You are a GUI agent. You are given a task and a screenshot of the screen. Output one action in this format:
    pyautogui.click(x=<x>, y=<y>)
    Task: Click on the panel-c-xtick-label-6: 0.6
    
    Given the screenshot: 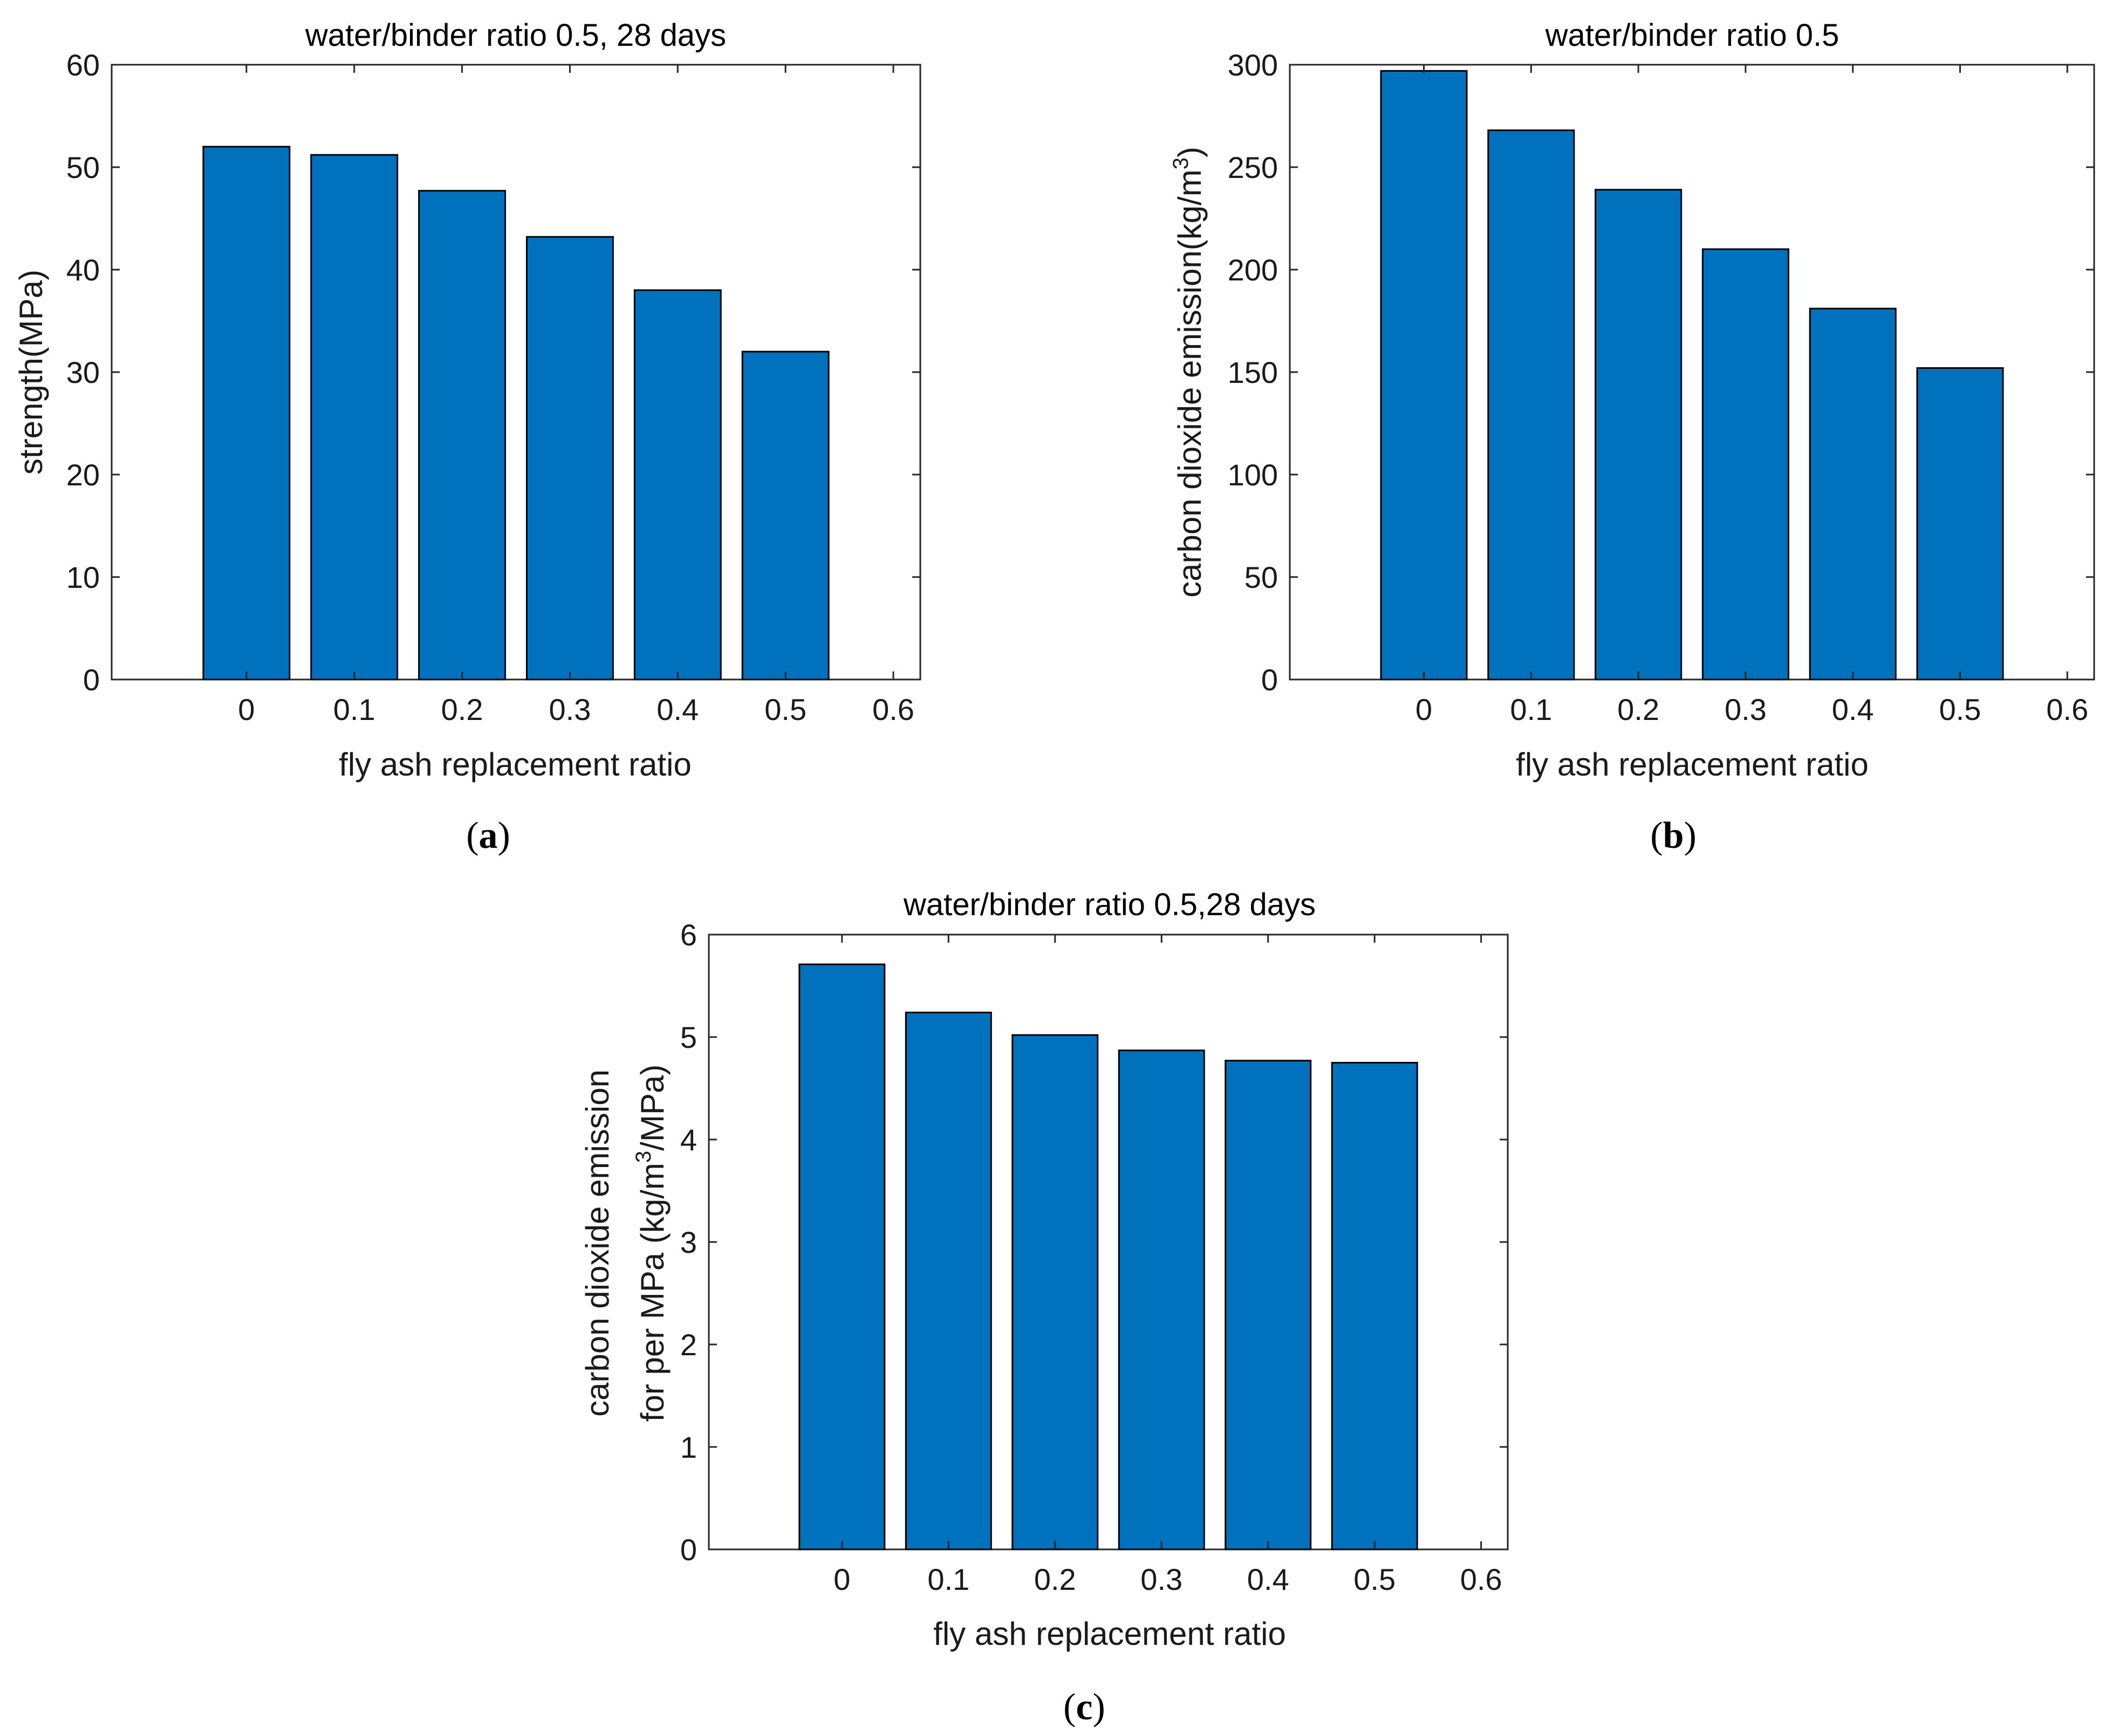 What is the action you would take?
    pyautogui.click(x=1481, y=1579)
    